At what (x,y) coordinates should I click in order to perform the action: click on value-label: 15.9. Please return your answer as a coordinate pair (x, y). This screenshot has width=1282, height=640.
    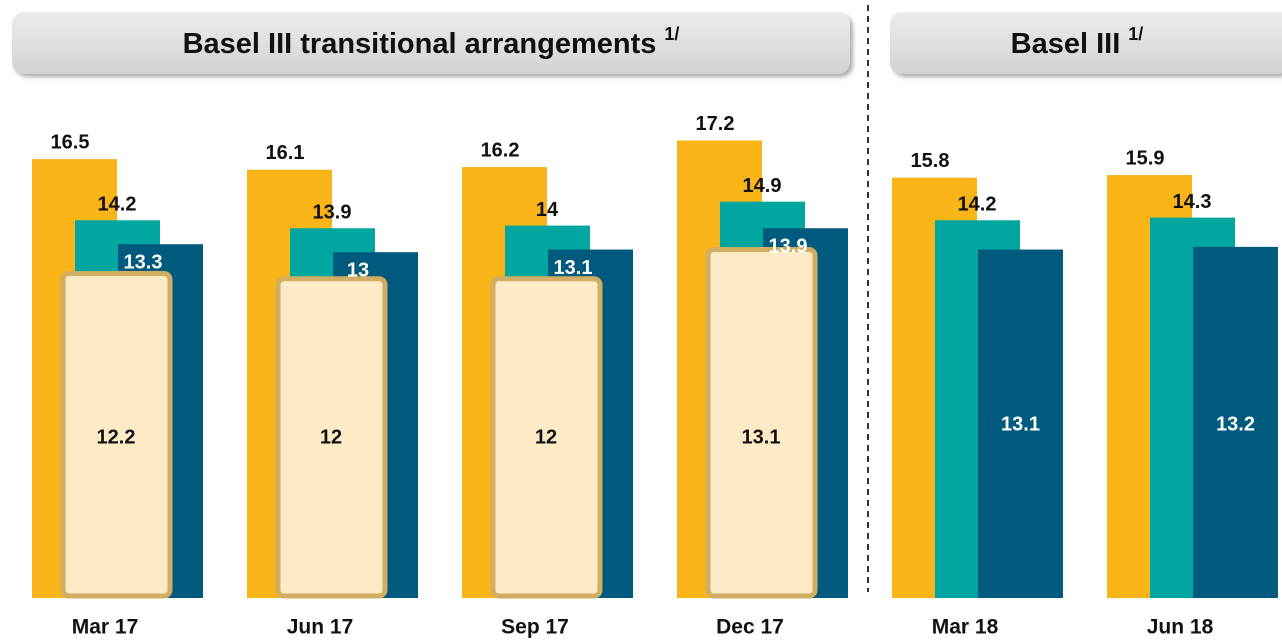
    Looking at the image, I should click on (1145, 158).